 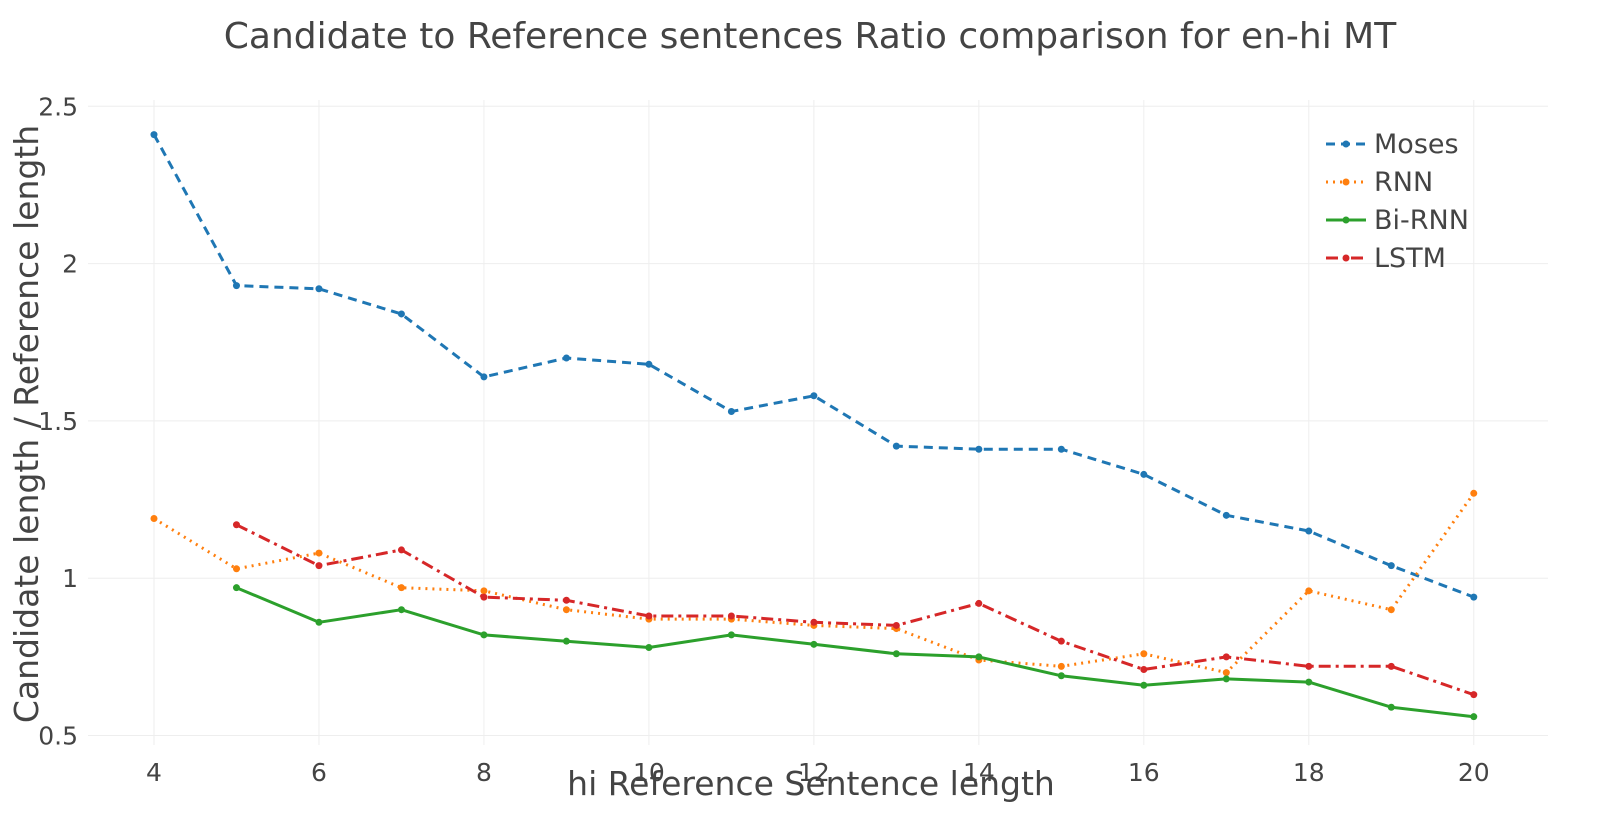 What do you see at coordinates (1309, 772) in the screenshot?
I see `x-tick-label: 18` at bounding box center [1309, 772].